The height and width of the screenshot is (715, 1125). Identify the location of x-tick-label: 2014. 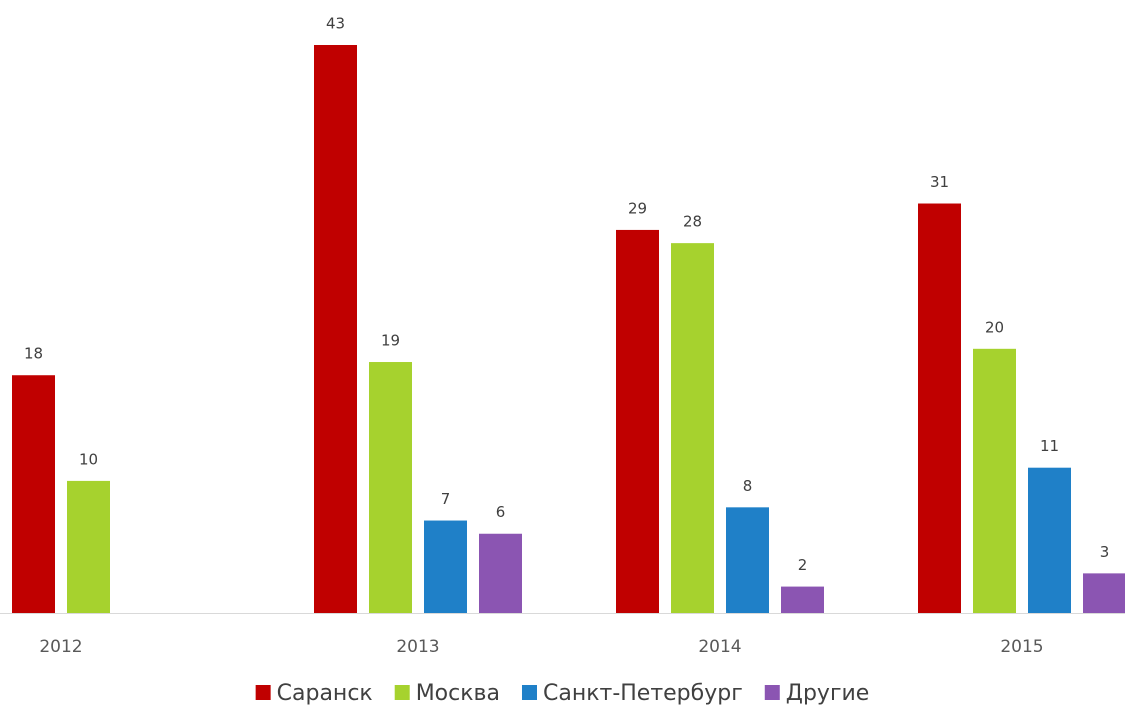
(719, 647).